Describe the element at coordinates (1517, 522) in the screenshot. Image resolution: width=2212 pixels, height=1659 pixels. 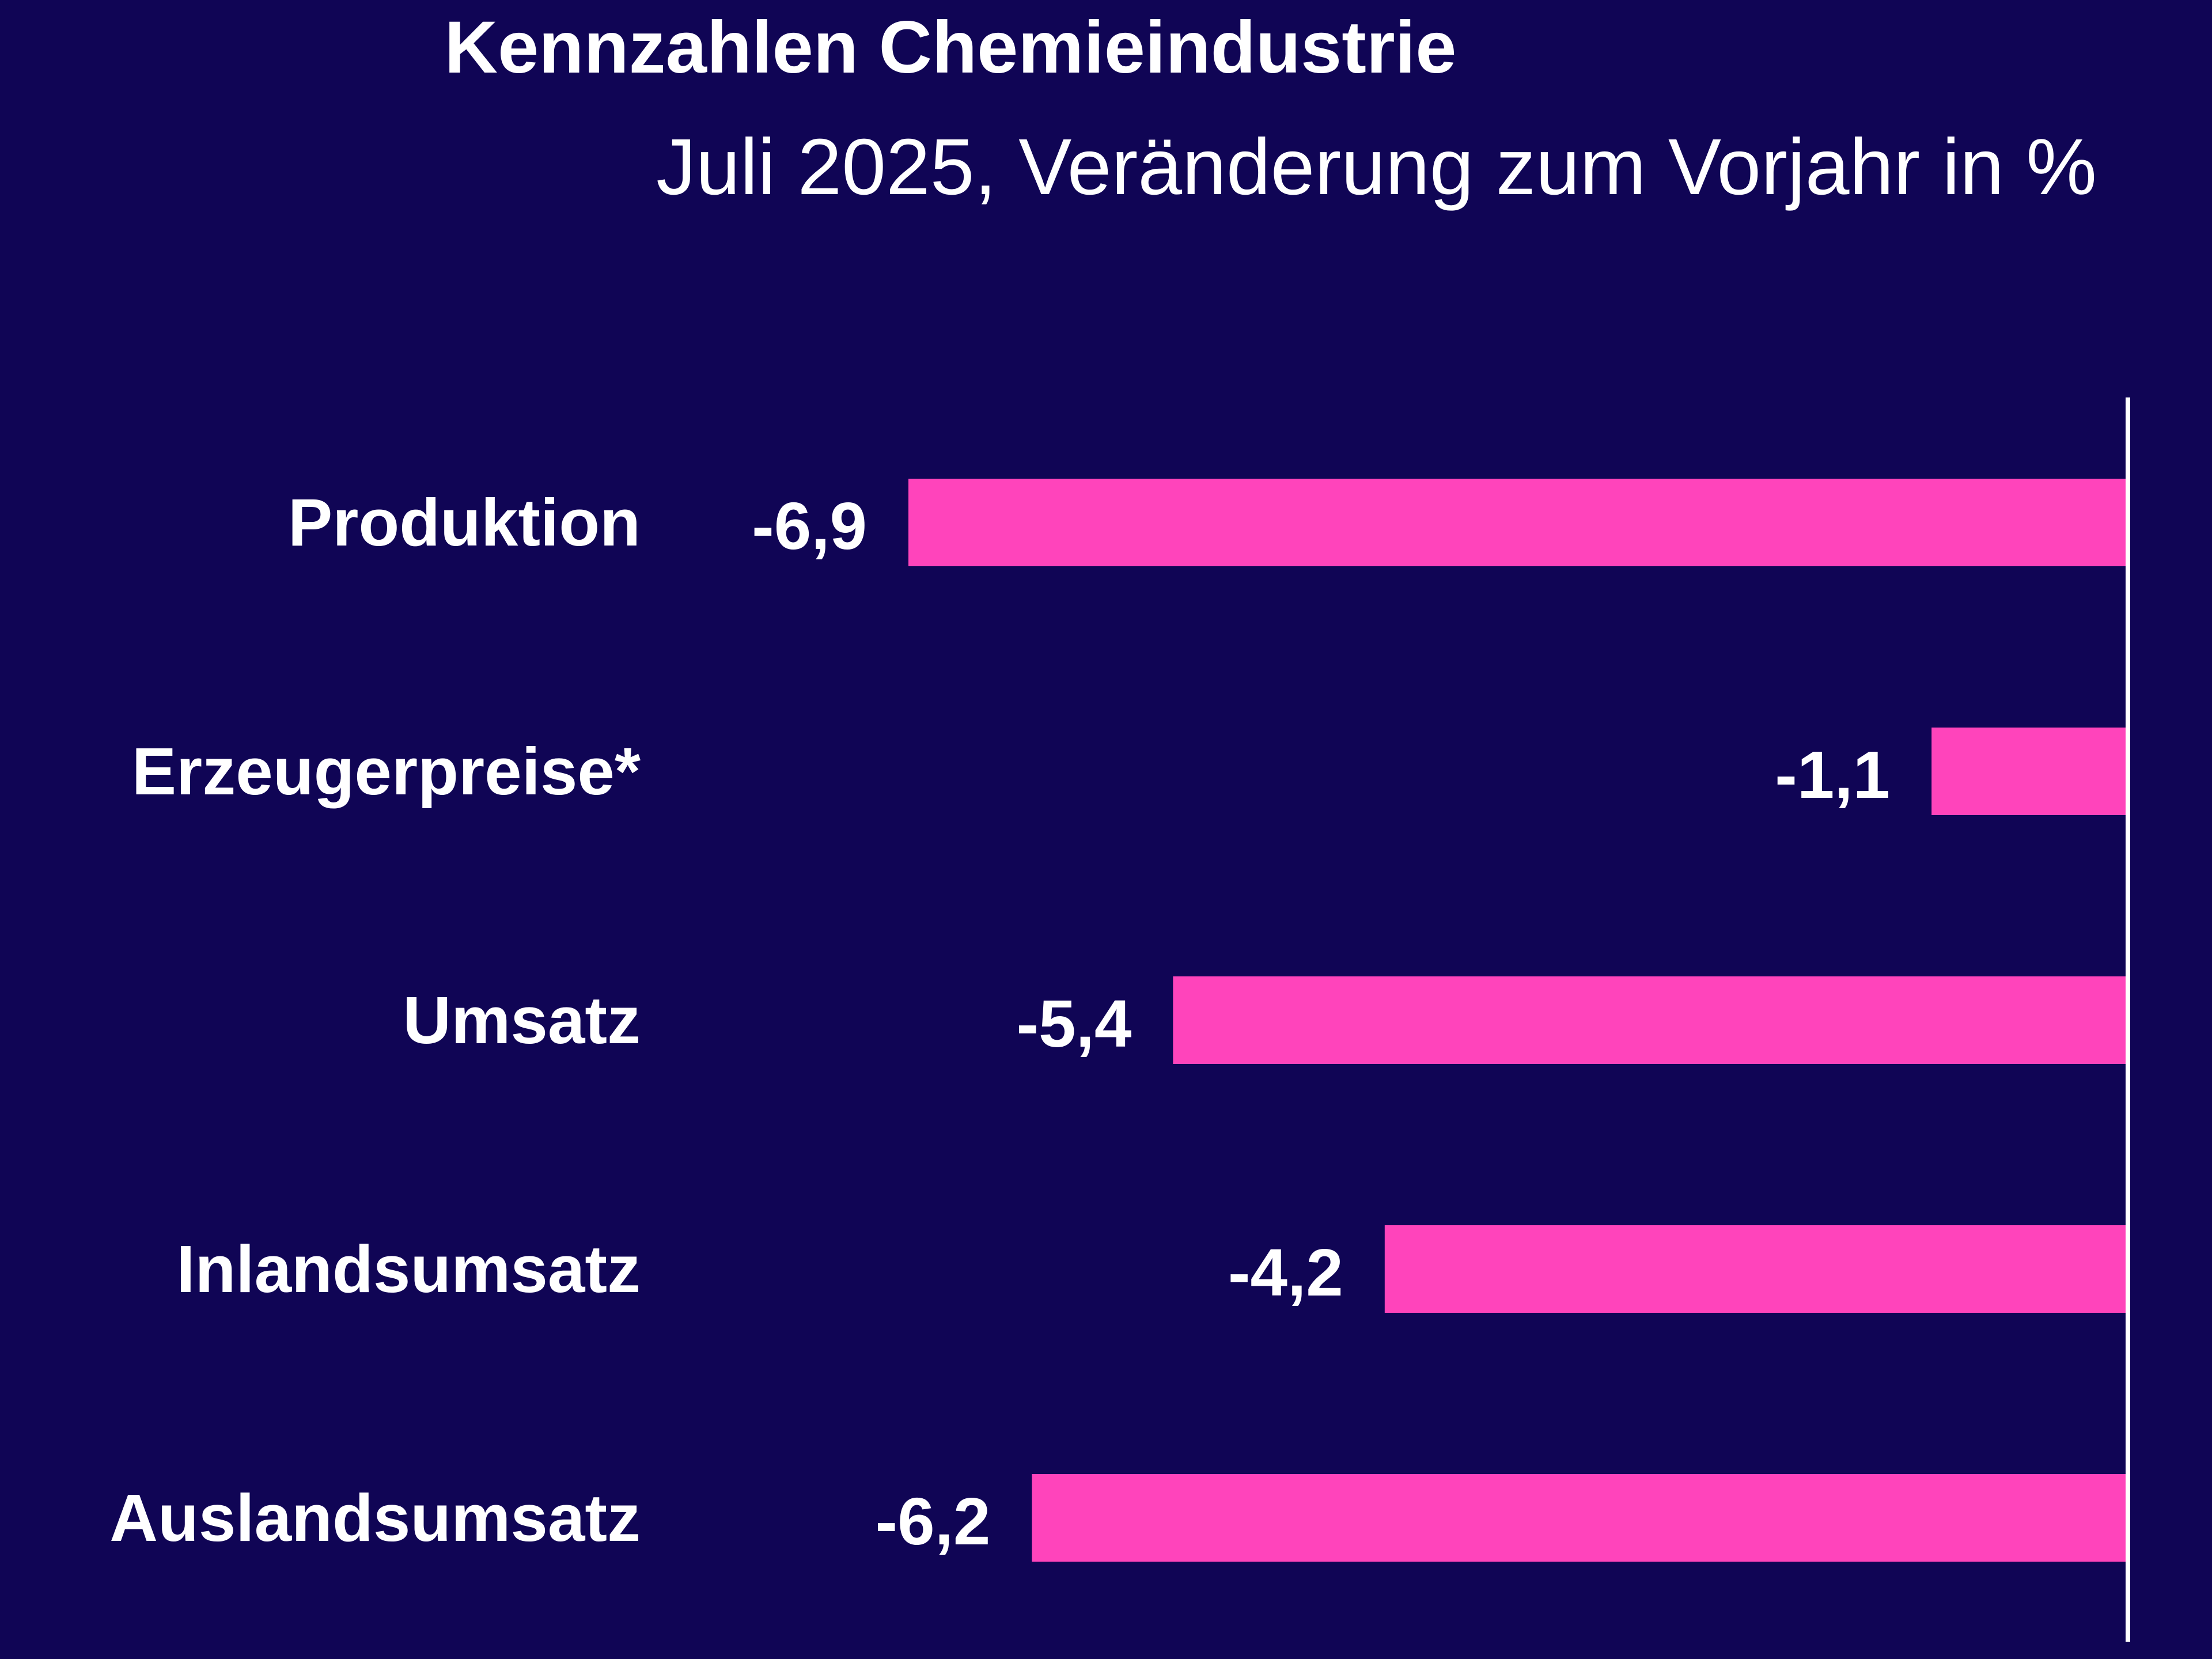
I see `bar-produktion` at that location.